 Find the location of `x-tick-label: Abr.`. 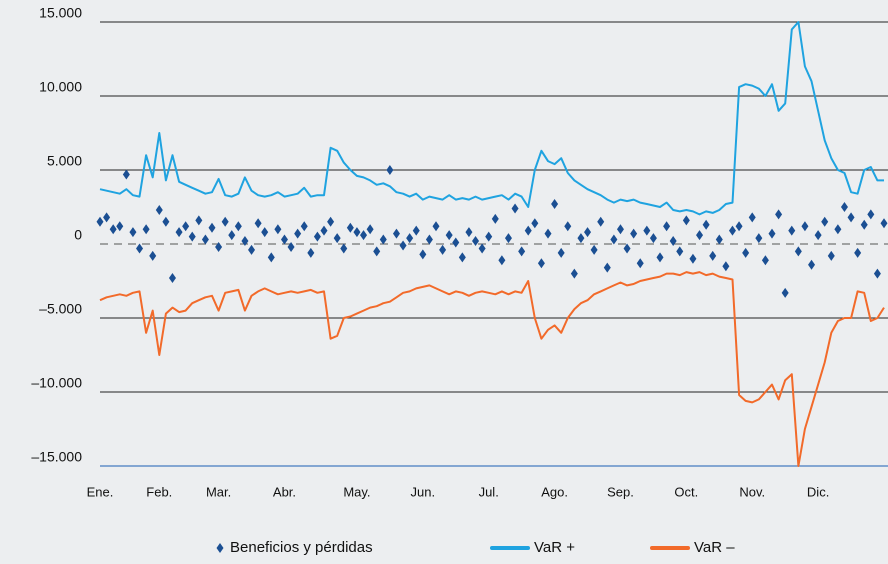

x-tick-label: Abr. is located at coordinates (284, 491).